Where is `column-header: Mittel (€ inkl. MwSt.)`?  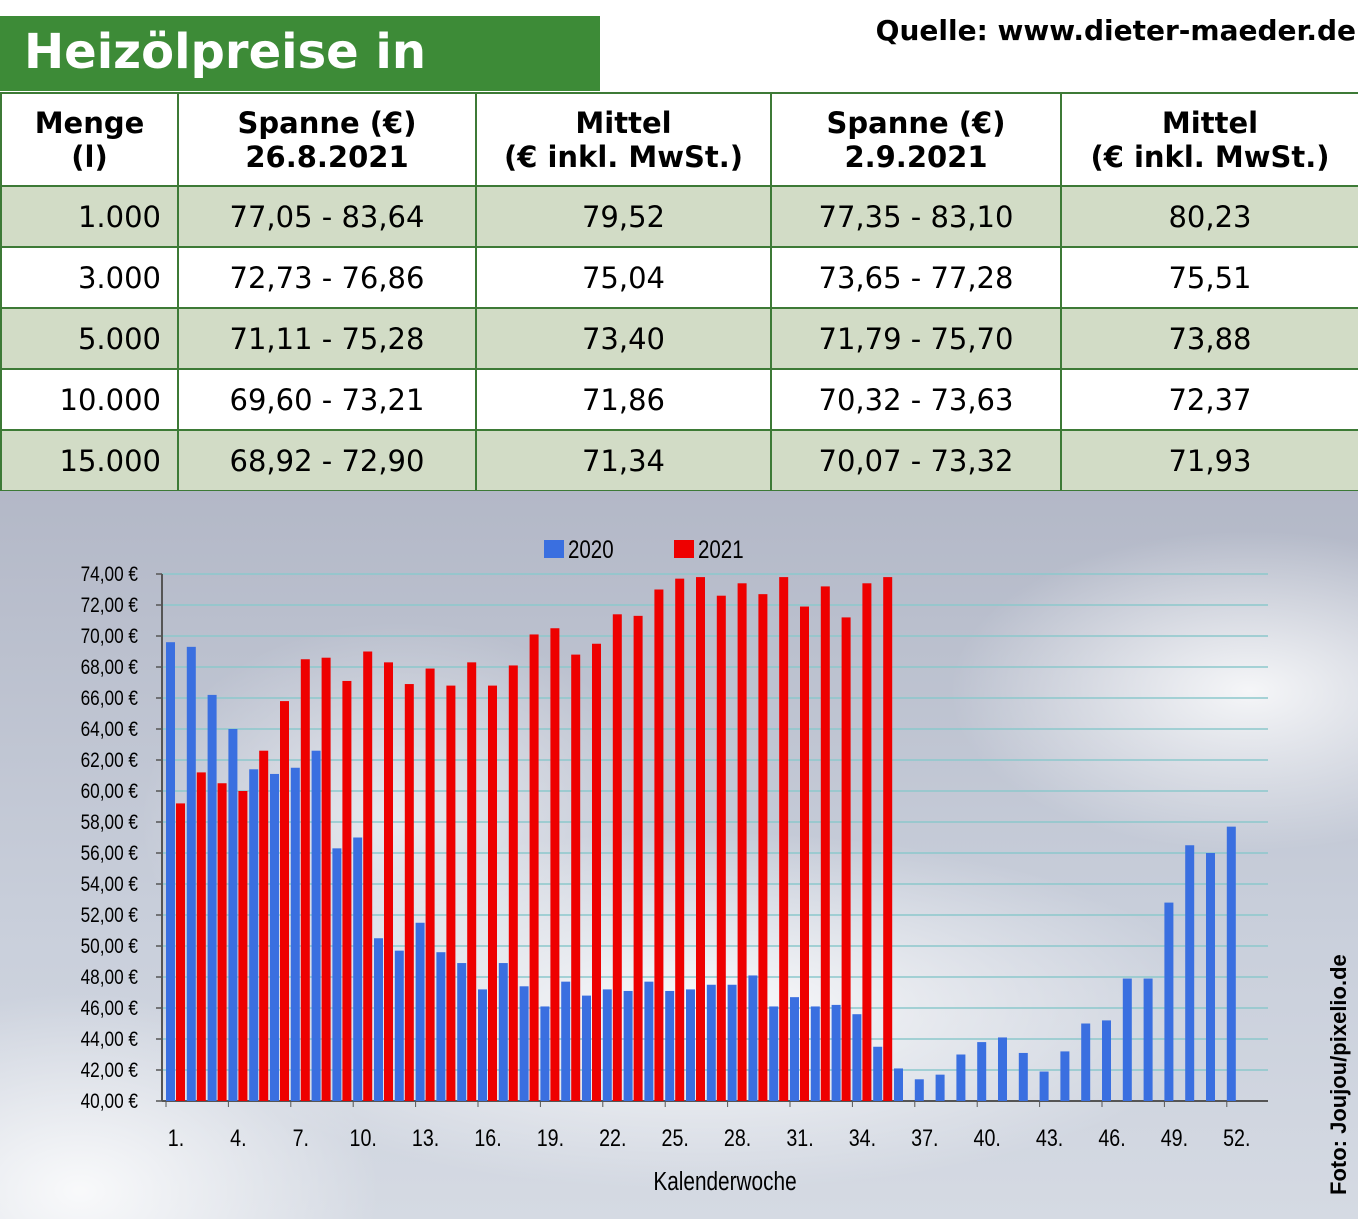
column-header: Mittel (€ inkl. MwSt.) is located at coordinates (623, 139).